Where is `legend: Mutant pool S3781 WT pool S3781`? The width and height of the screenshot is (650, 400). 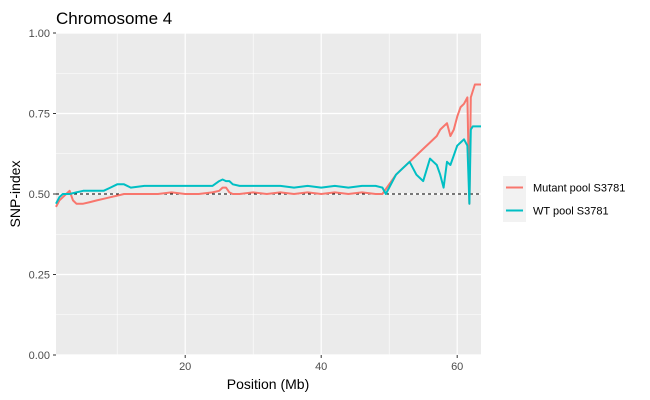 legend: Mutant pool S3781 WT pool S3781 is located at coordinates (564, 199).